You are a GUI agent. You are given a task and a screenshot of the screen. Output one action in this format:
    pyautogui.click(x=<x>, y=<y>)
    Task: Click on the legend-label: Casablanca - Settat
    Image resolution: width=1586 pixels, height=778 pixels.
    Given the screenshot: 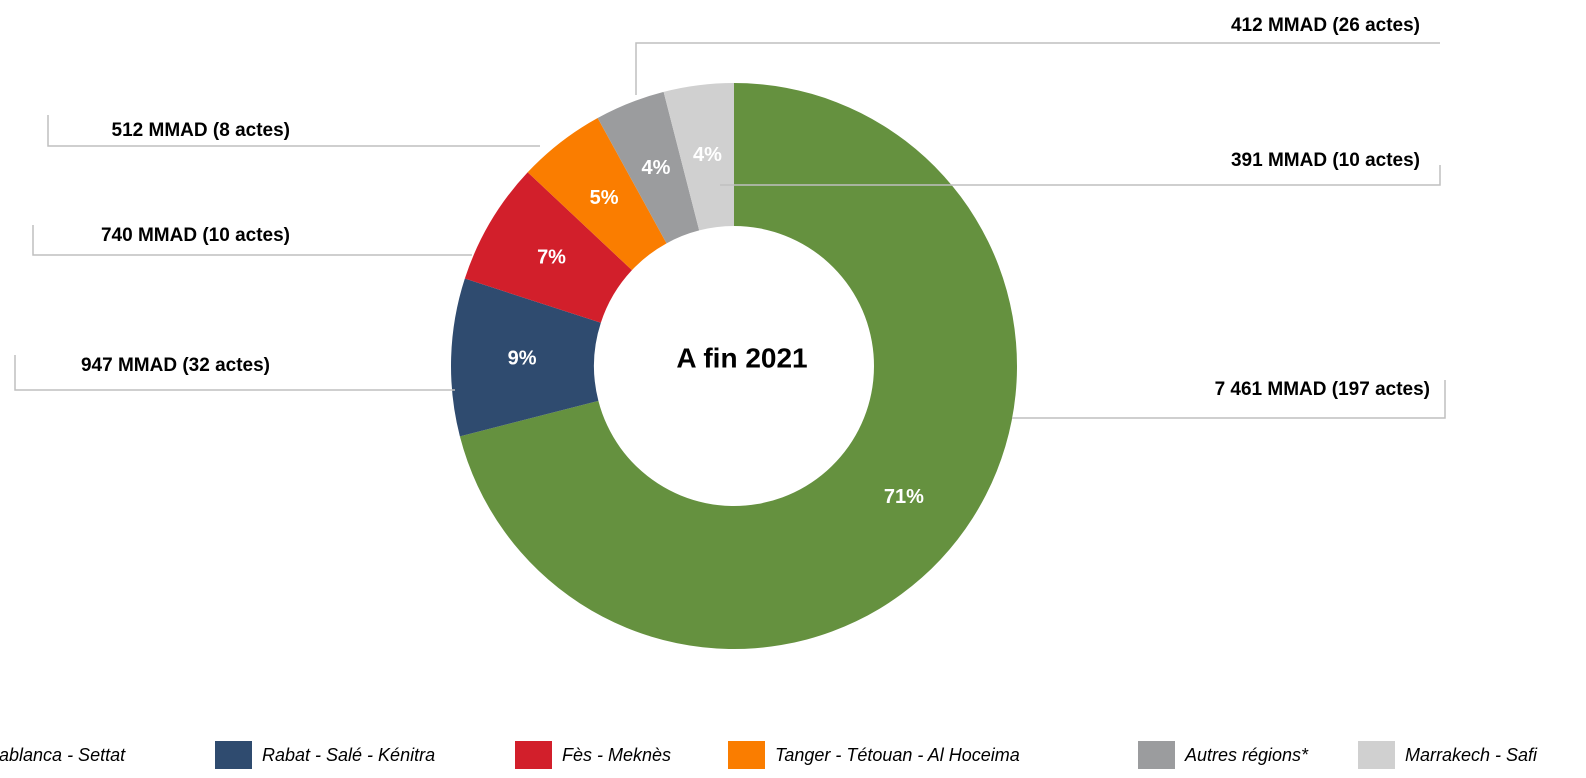 What is the action you would take?
    pyautogui.click(x=63, y=755)
    